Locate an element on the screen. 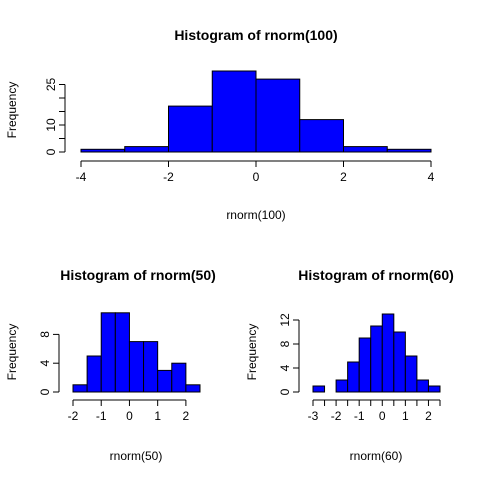 The image size is (480, 480). plot-area: -2 -1 0 1 2 0 4 8 is located at coordinates (119, 367).